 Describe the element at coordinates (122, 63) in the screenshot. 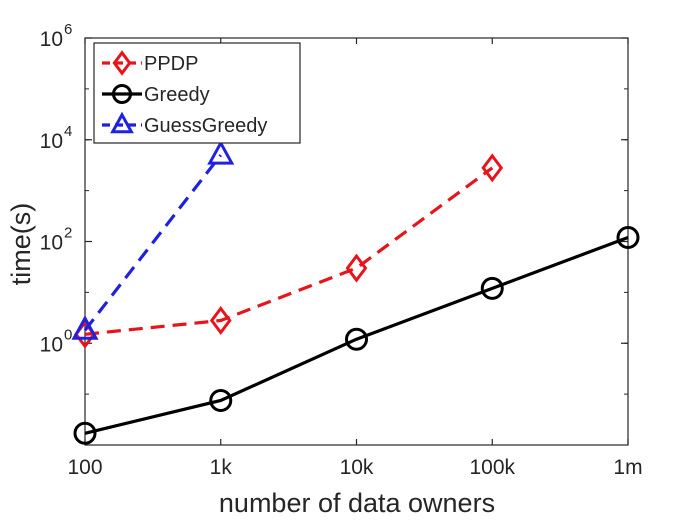

I see `legend-marker-ppdp` at that location.